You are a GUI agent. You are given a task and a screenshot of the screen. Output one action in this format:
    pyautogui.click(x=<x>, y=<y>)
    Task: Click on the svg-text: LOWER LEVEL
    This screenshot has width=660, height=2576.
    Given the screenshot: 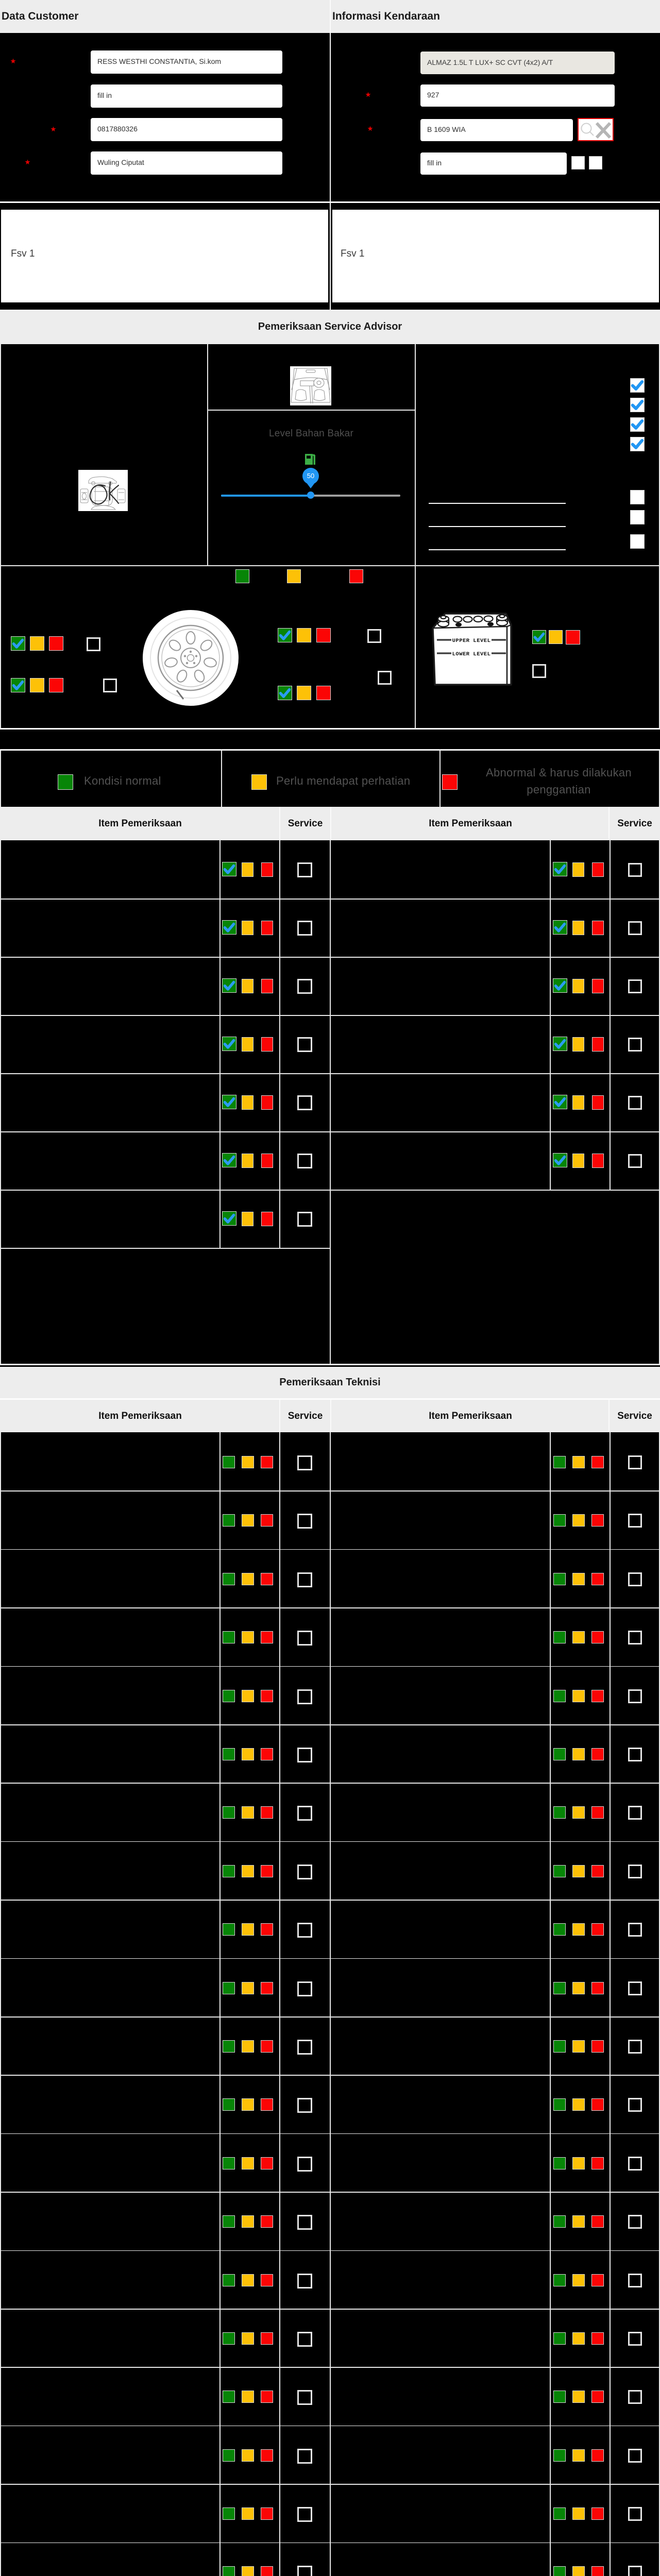 What is the action you would take?
    pyautogui.click(x=471, y=654)
    